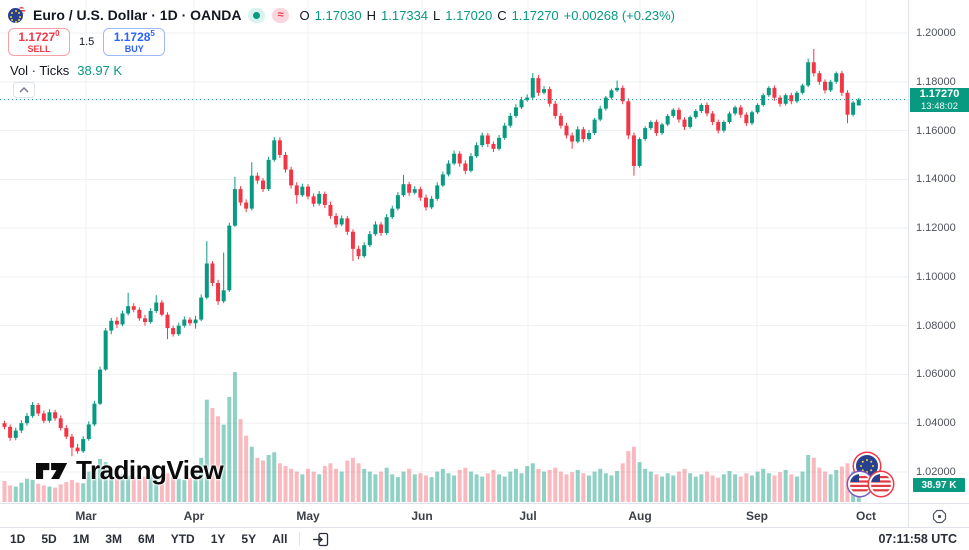  I want to click on range-button-ytd: YTD, so click(182, 539).